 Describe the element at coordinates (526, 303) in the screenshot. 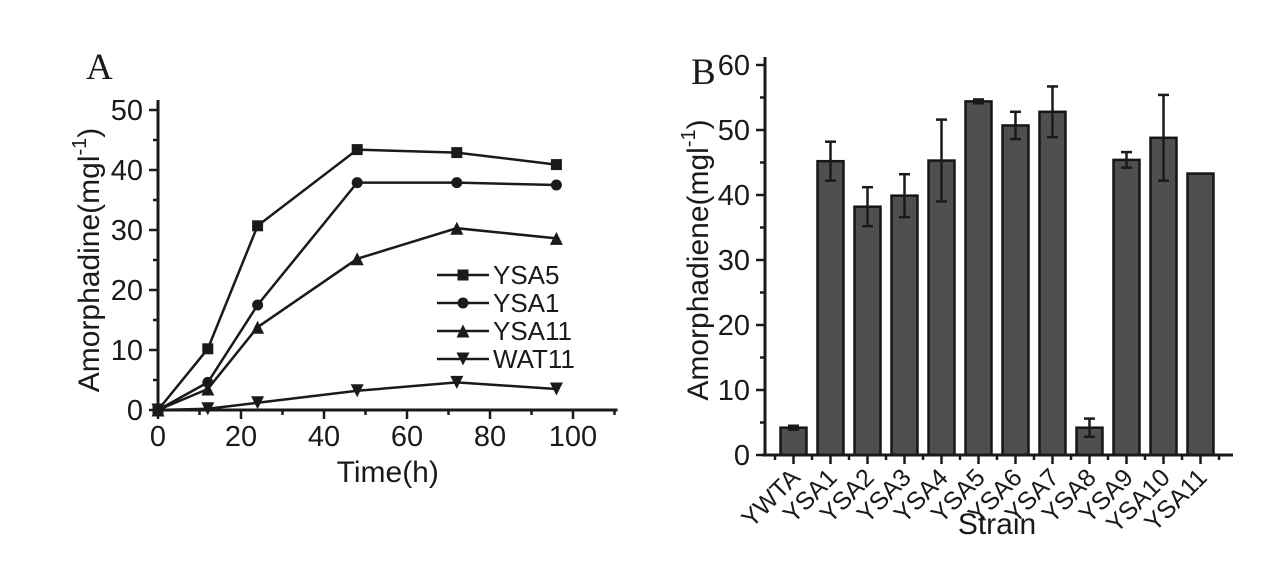

I see `legend-label-ysa1: YSA1` at that location.